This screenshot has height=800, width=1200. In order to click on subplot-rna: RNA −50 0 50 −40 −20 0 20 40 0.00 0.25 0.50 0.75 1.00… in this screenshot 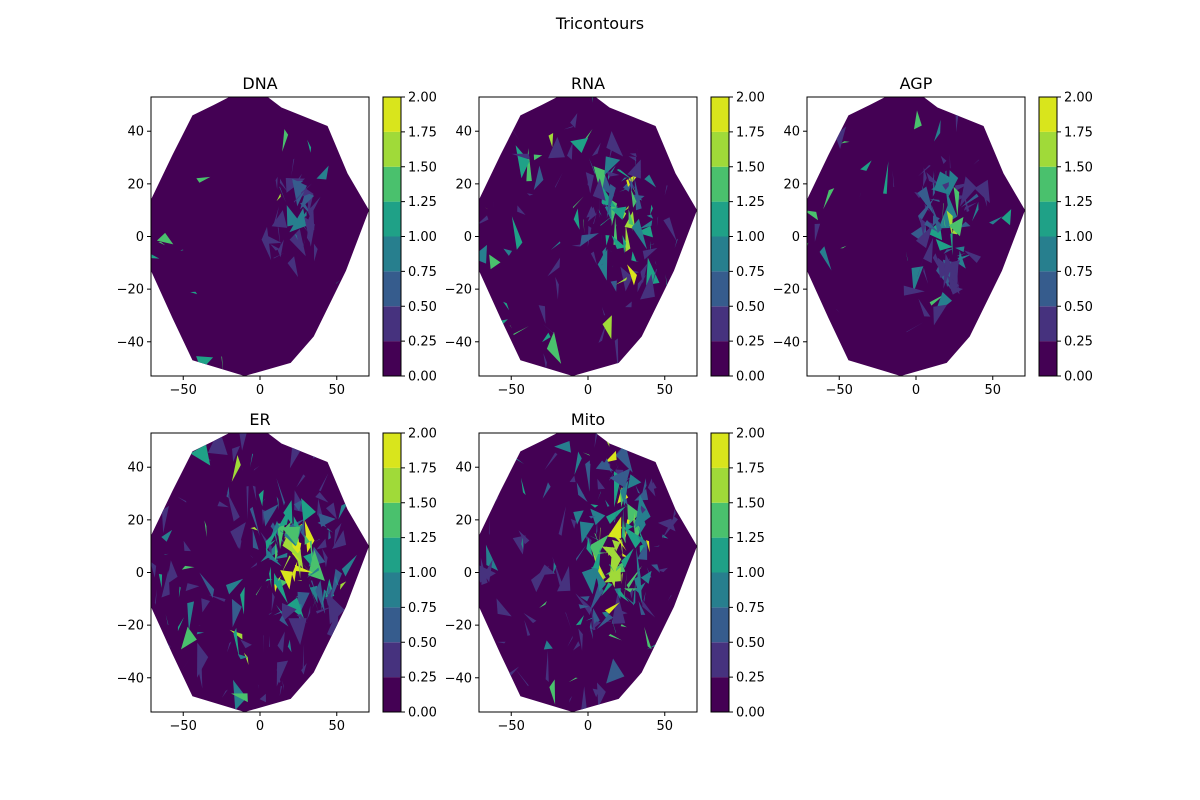, I will do `click(605, 236)`.